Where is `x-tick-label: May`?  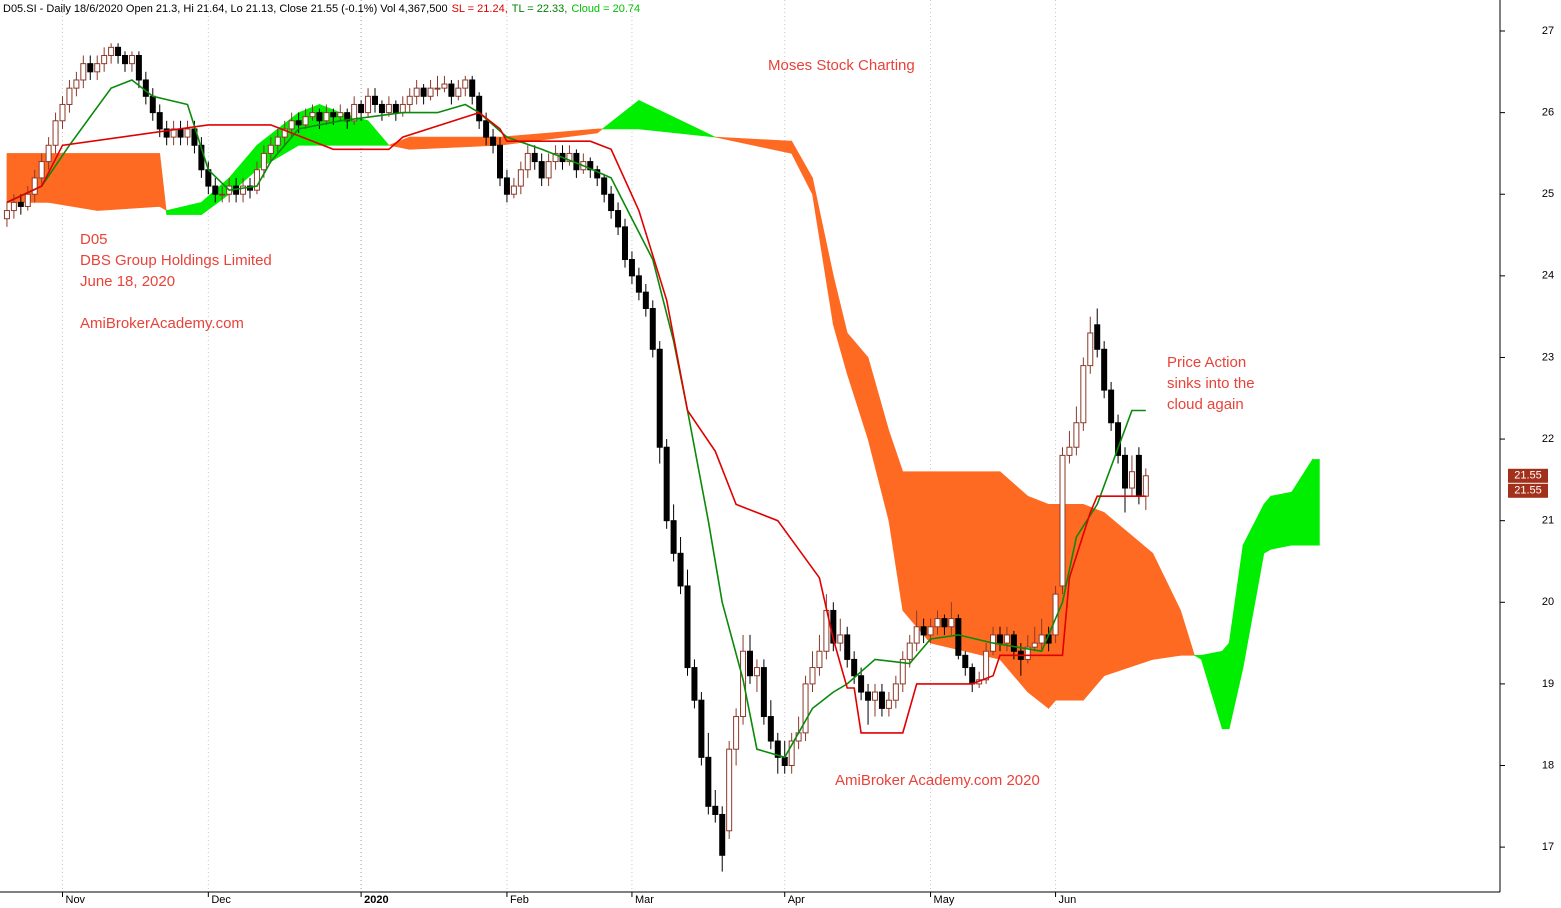 x-tick-label: May is located at coordinates (944, 900).